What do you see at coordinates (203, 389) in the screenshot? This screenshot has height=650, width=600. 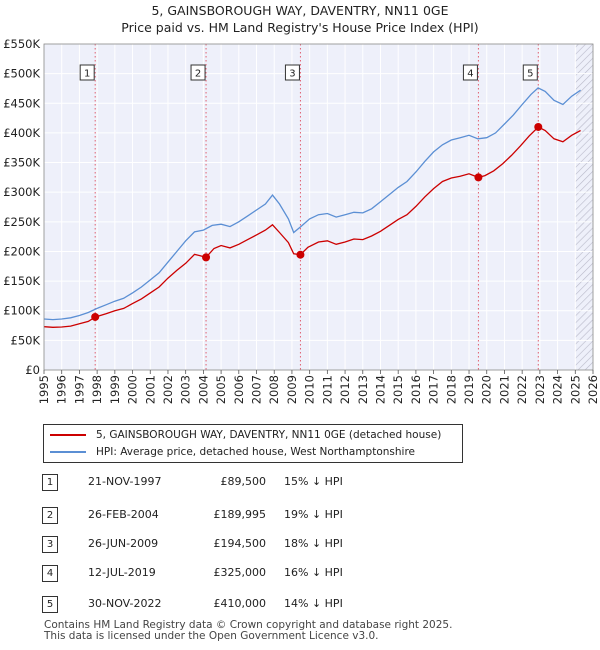 I see `x-tick-label: 2004` at bounding box center [203, 389].